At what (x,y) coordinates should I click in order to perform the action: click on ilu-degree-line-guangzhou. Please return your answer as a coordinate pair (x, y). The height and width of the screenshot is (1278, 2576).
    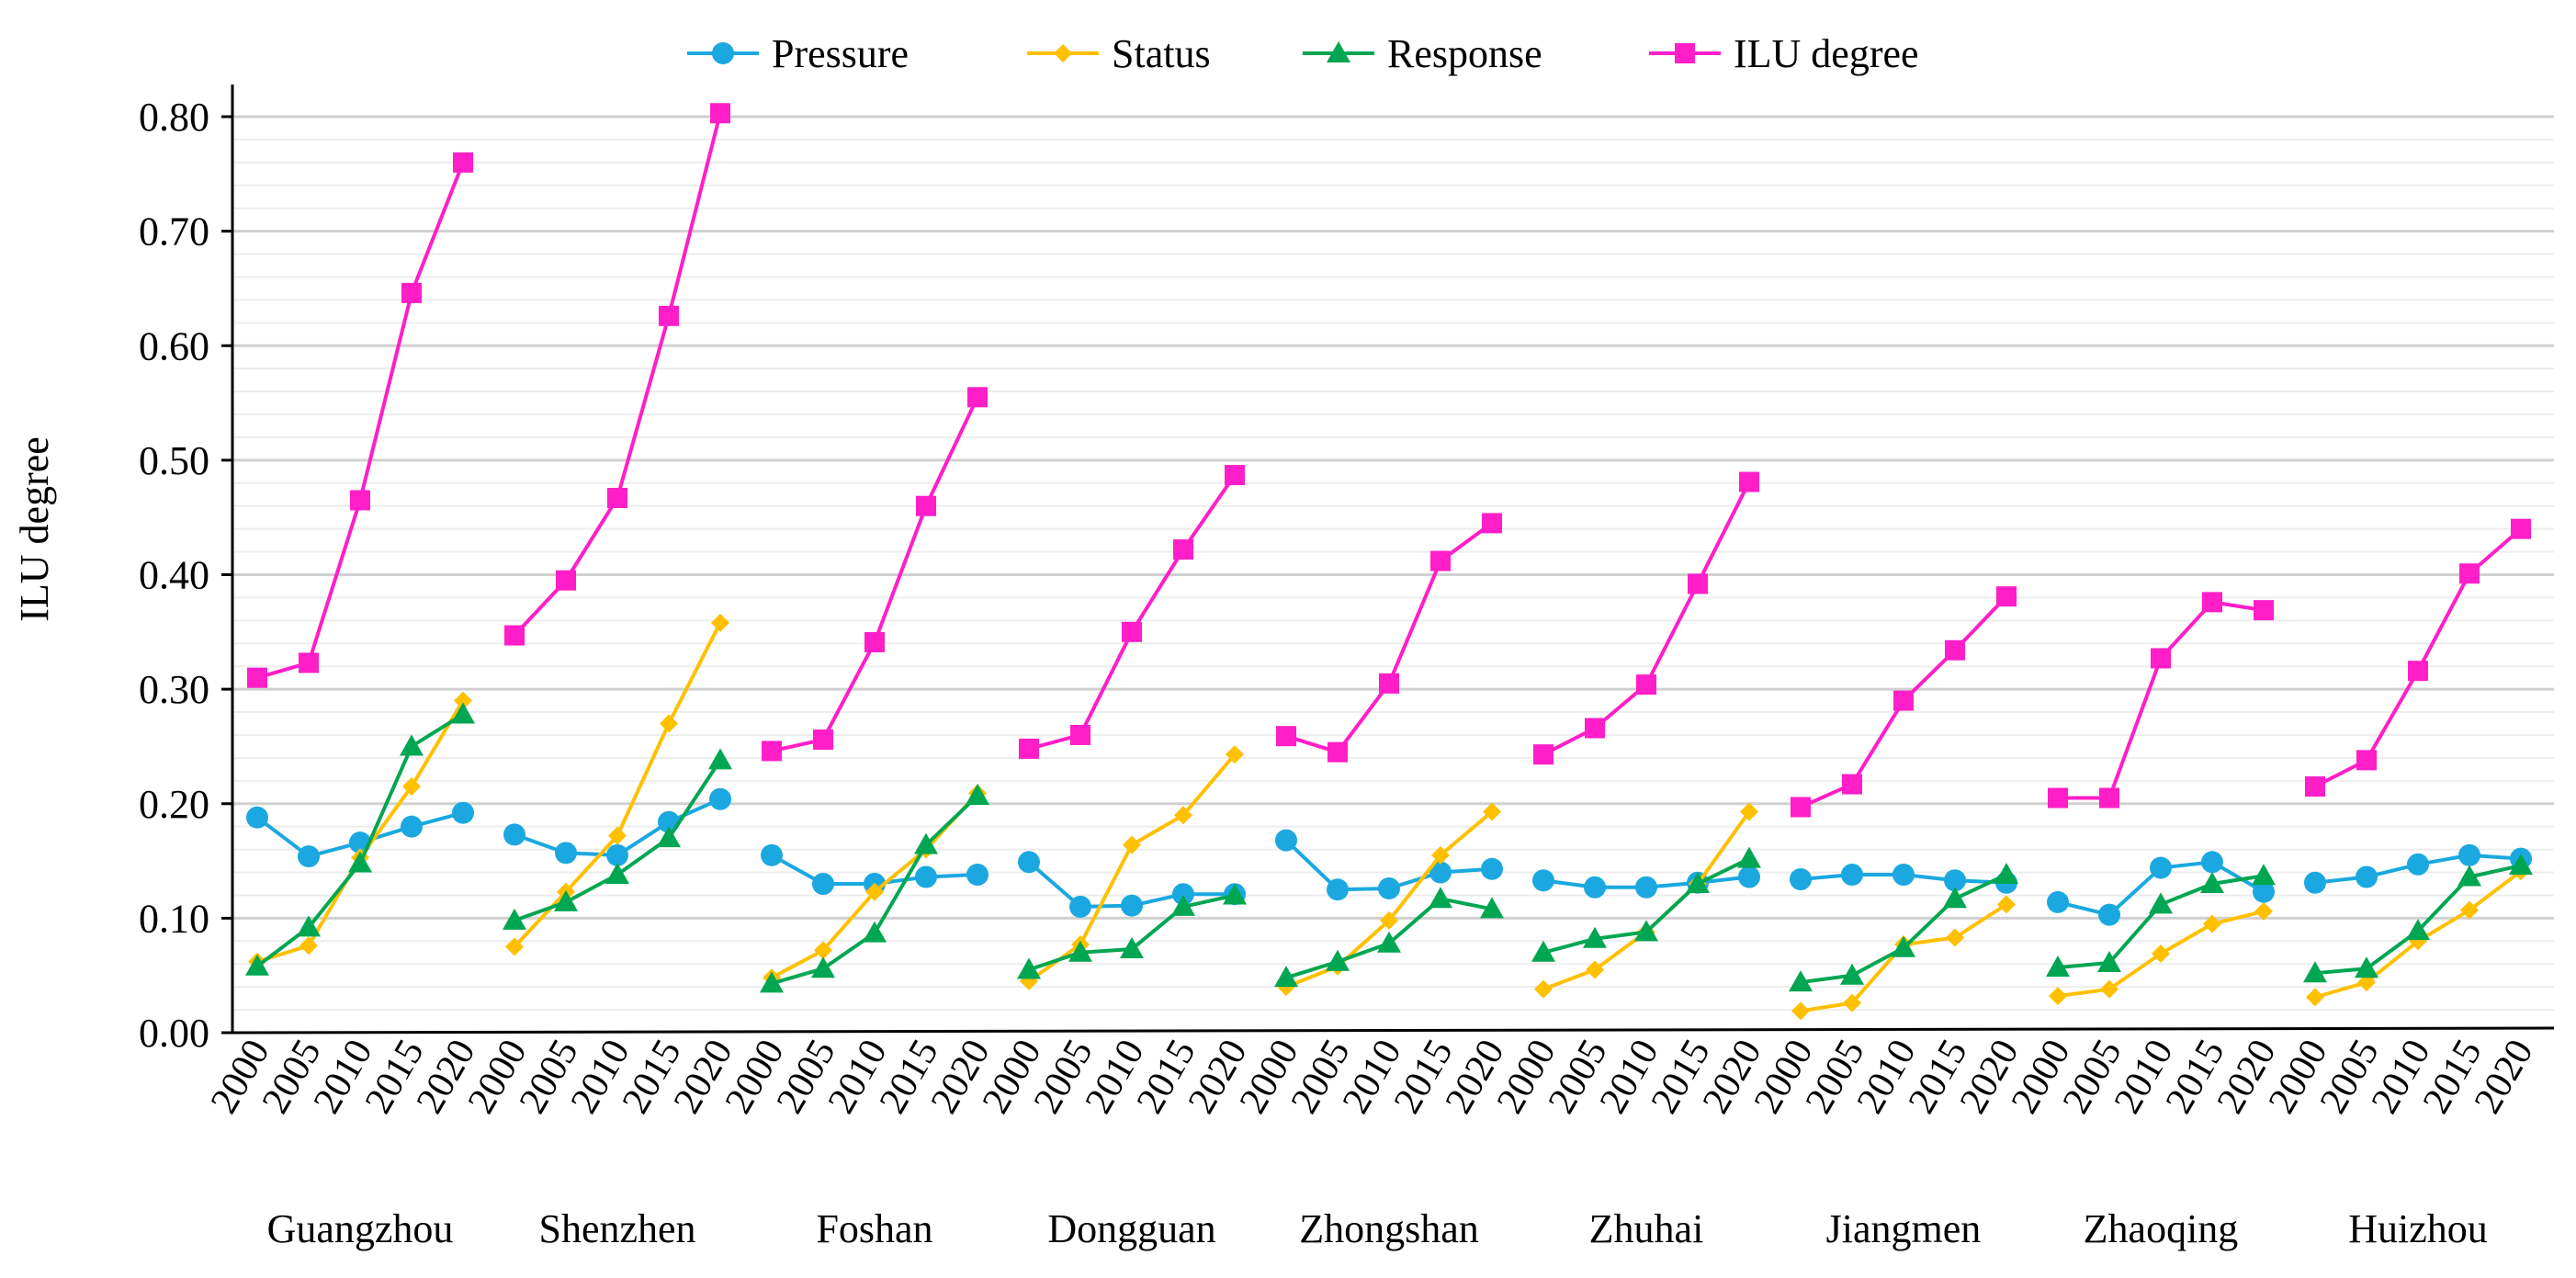
    Looking at the image, I should click on (360, 421).